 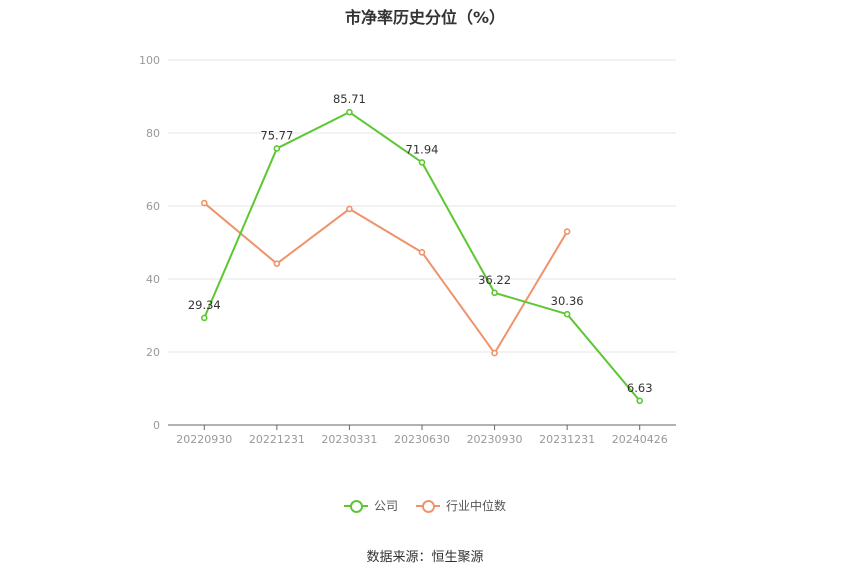 What do you see at coordinates (425, 557) in the screenshot?
I see `data-source: 数据来源：恒生聚源` at bounding box center [425, 557].